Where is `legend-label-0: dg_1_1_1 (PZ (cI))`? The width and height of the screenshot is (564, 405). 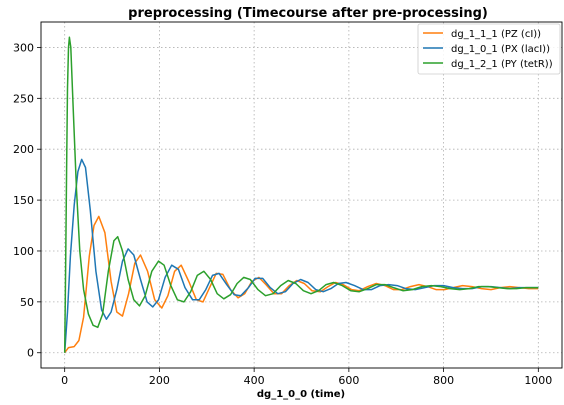 legend-label-0: dg_1_1_1 (PZ (cI)) is located at coordinates (496, 34).